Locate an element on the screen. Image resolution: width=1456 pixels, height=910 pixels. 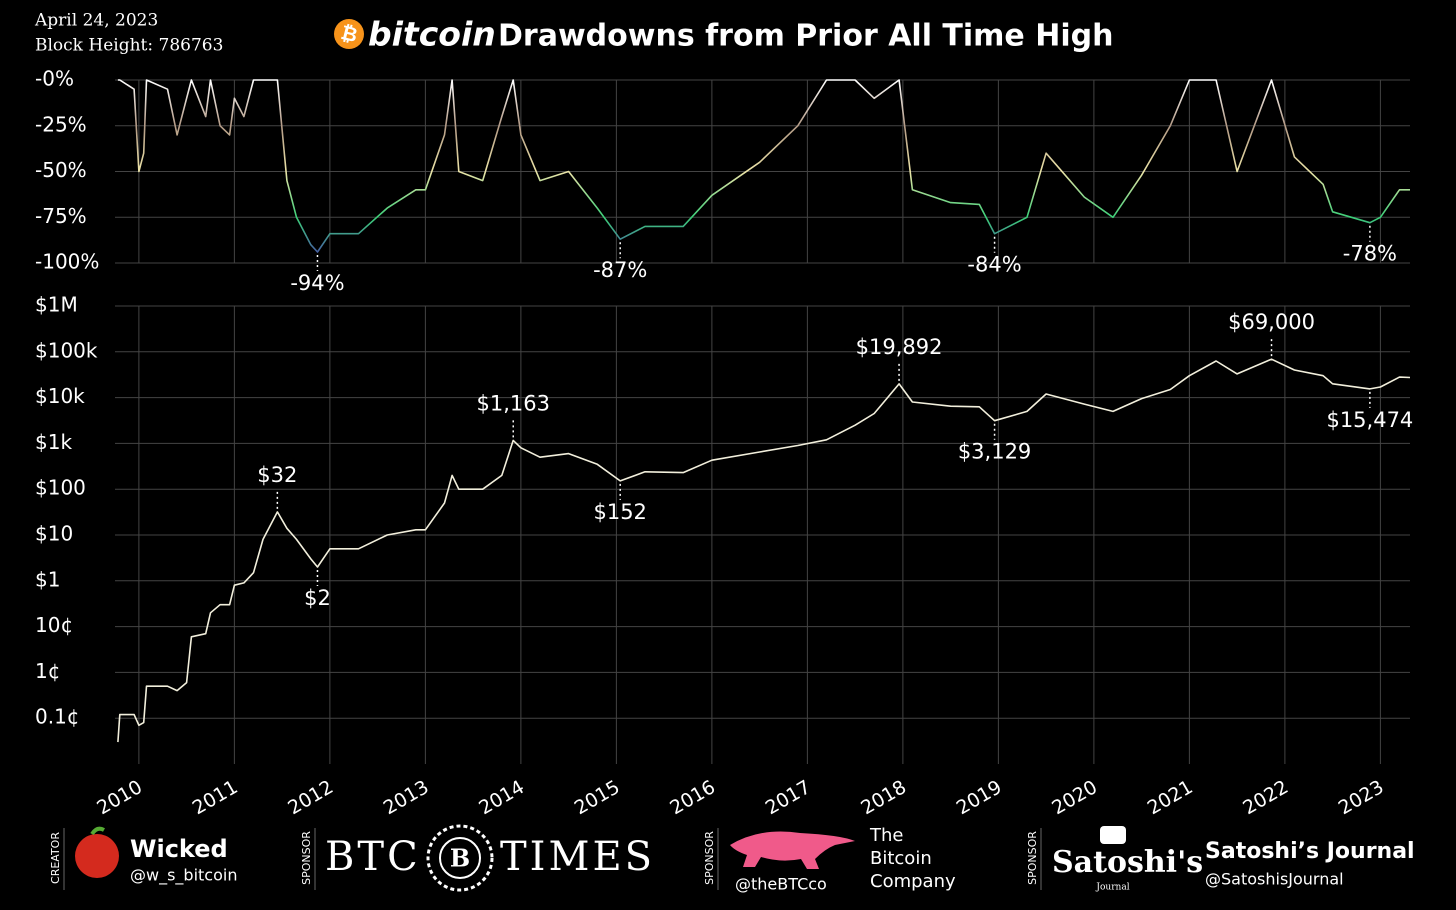
bitcoin-logo-circle is located at coordinates (349, 34).